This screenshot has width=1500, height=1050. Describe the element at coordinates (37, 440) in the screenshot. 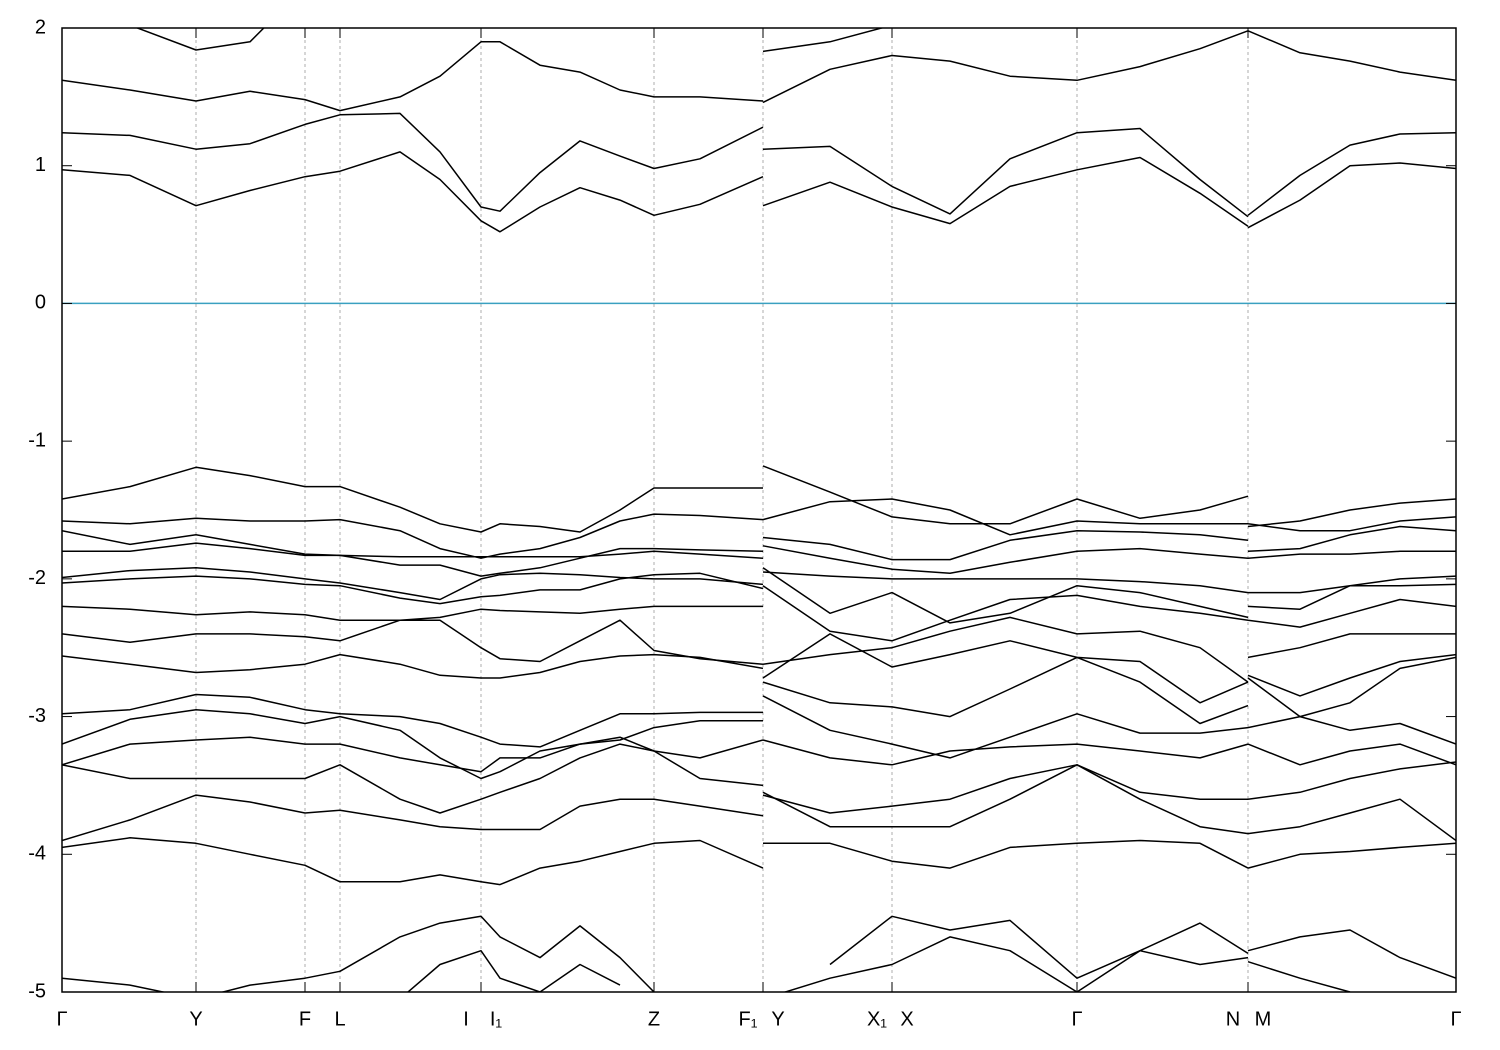

I see `y-tick-label: -1` at that location.